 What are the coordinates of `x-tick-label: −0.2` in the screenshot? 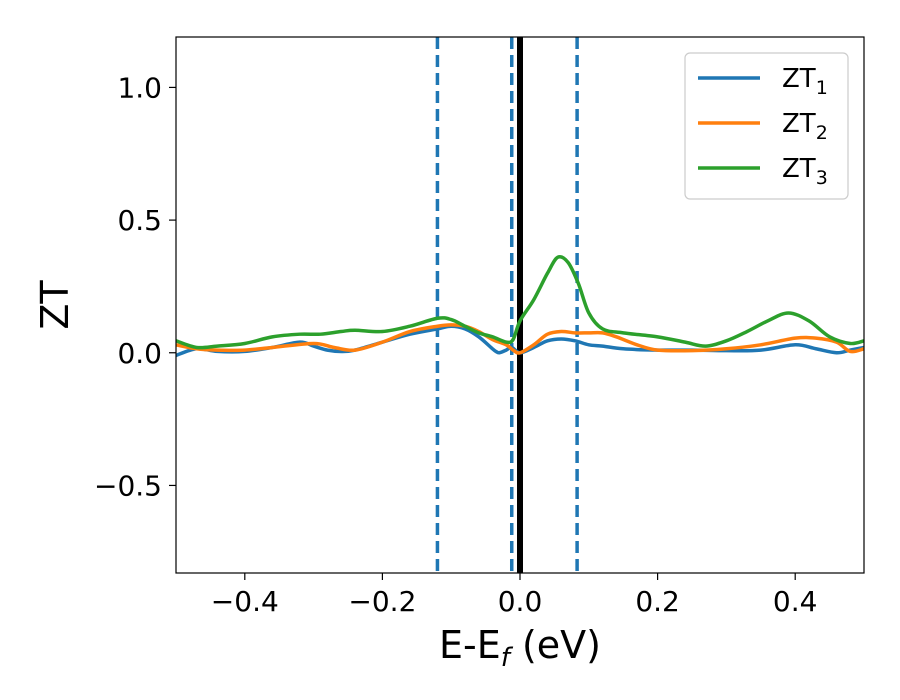 It's located at (382, 601).